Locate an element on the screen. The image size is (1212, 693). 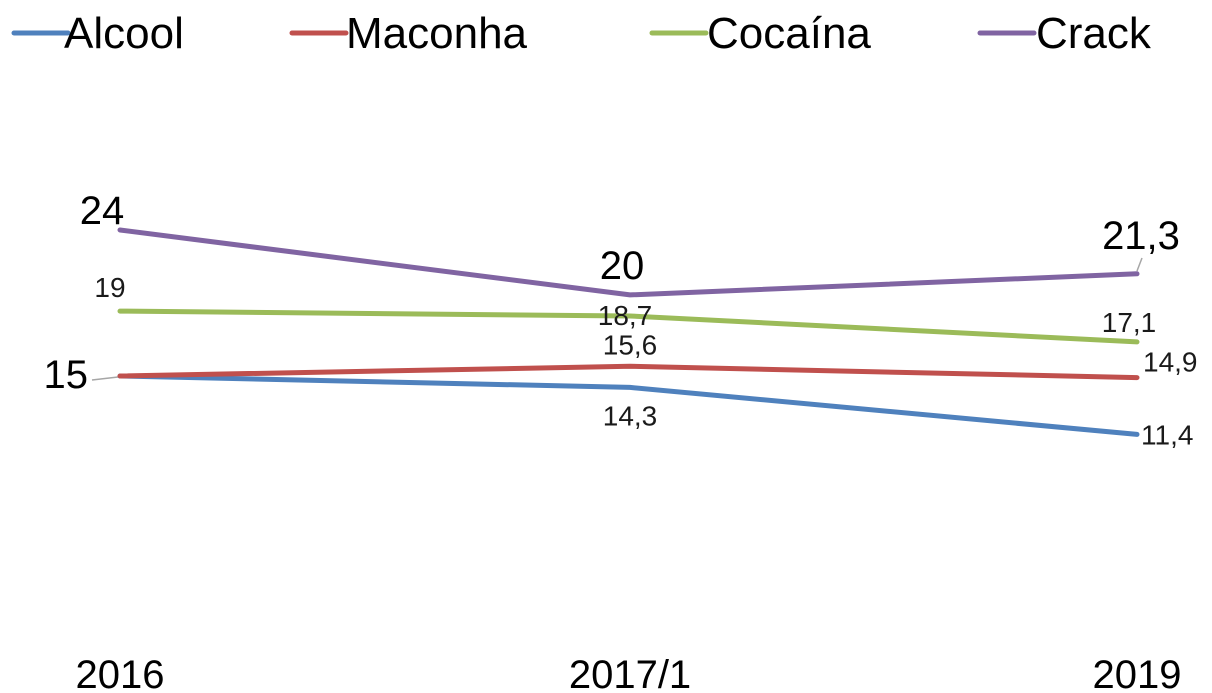
legend-item-crack: Crack is located at coordinates (1064, 33).